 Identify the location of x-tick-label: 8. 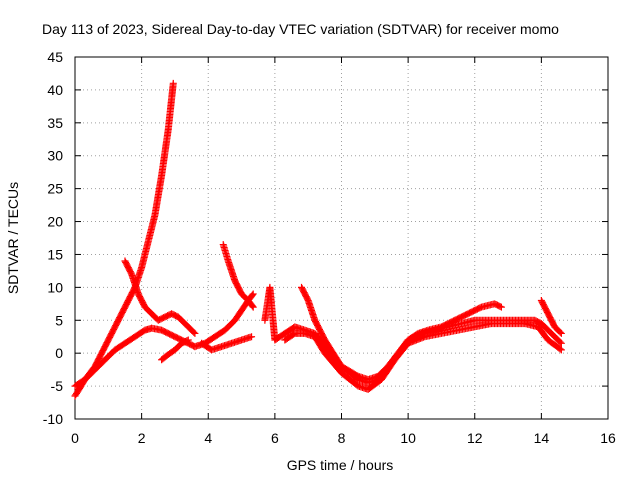
(342, 438).